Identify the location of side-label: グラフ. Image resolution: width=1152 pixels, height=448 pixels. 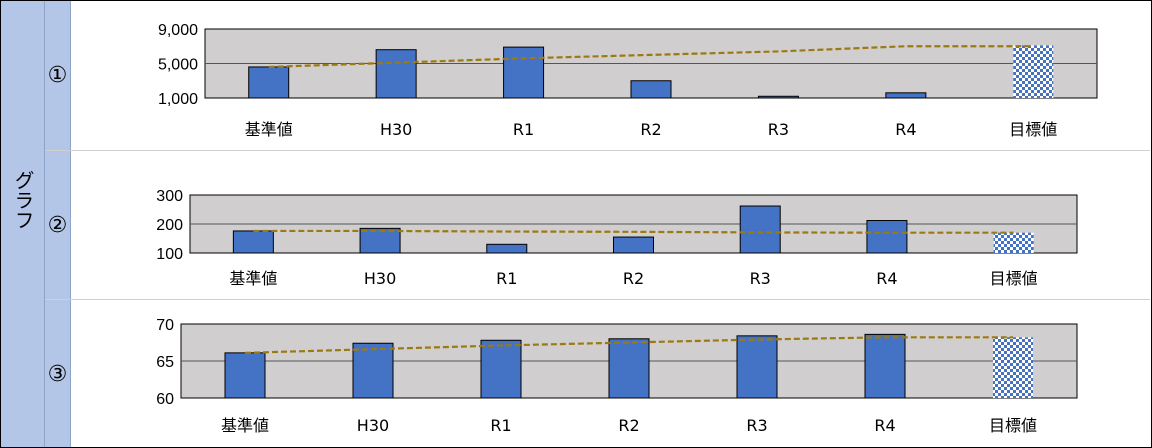
(23, 200).